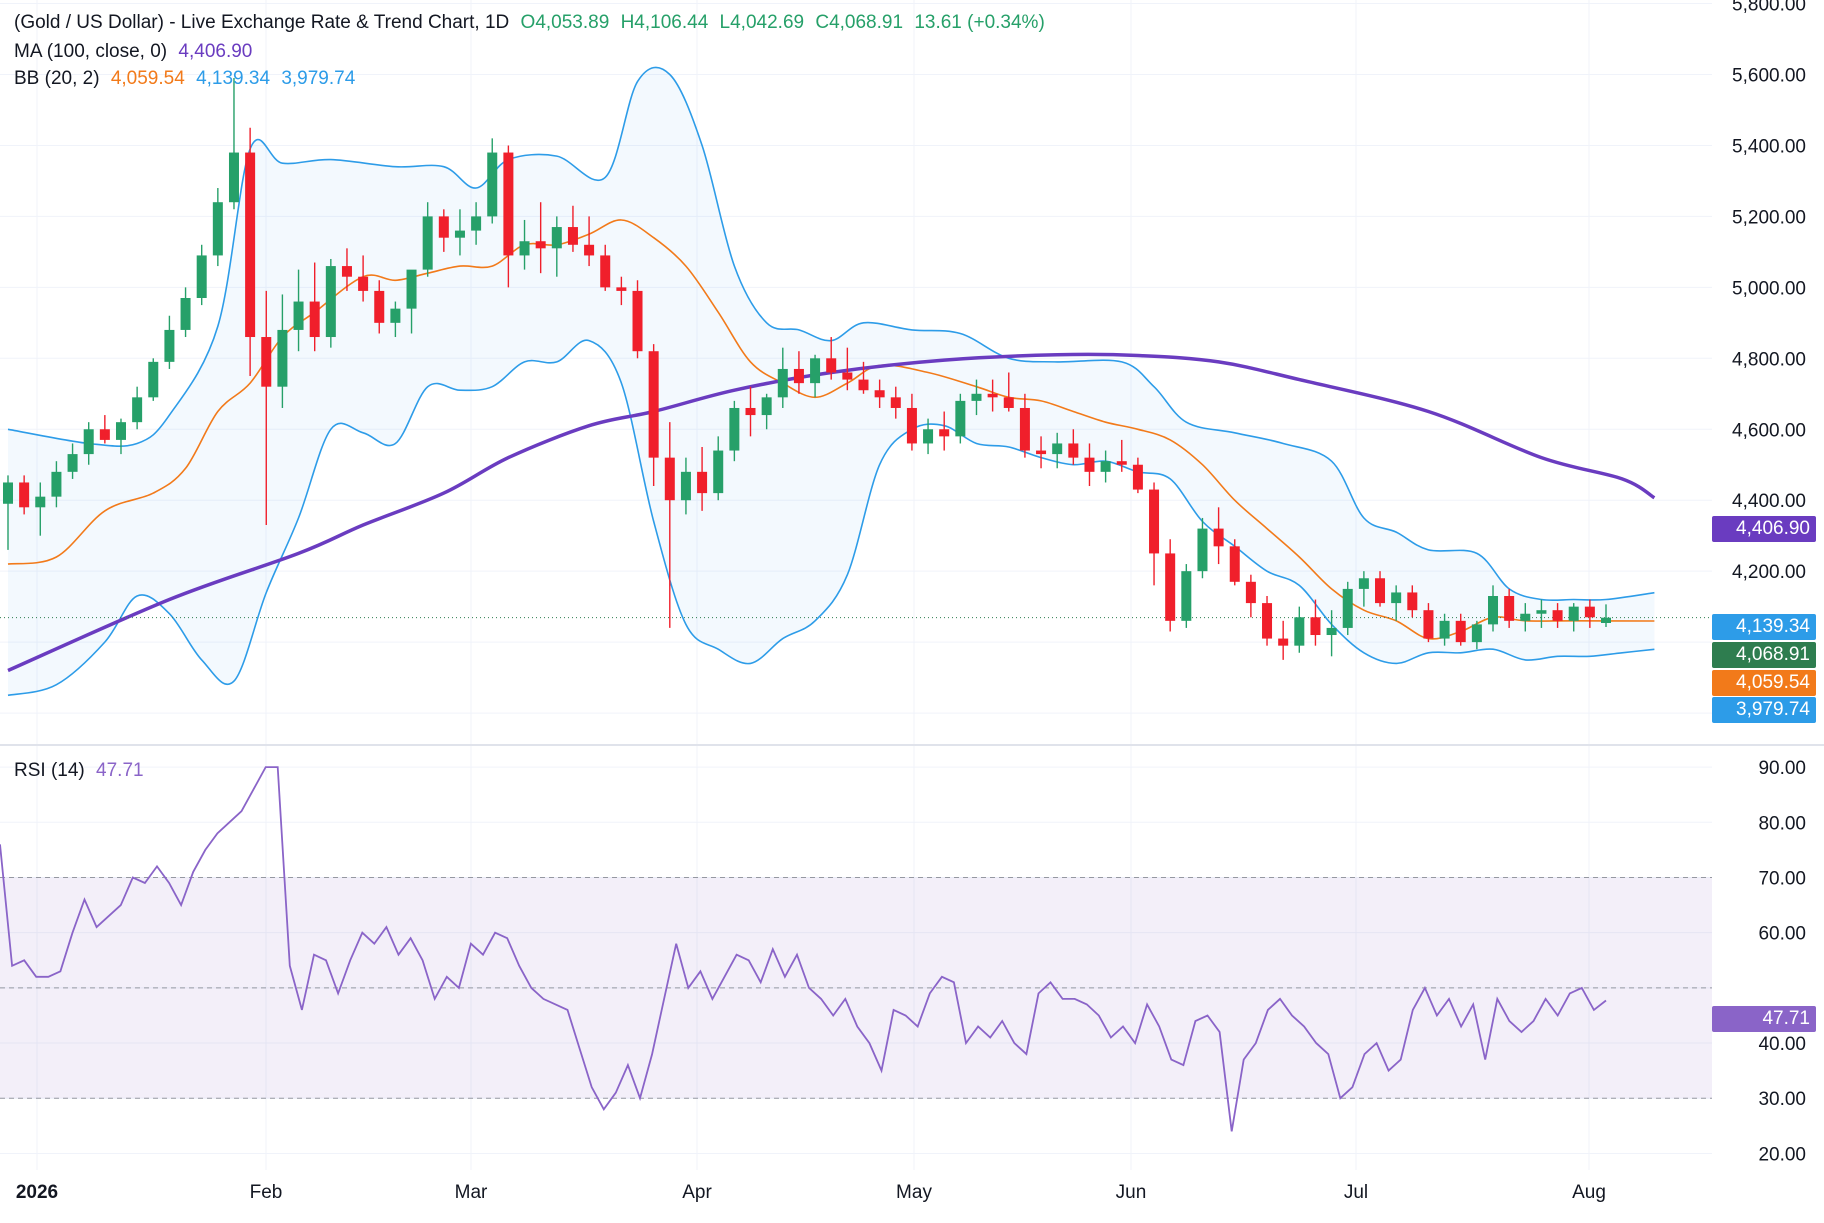 The image size is (1824, 1223). What do you see at coordinates (215, 51) in the screenshot?
I see `ma-value: 4,406.90` at bounding box center [215, 51].